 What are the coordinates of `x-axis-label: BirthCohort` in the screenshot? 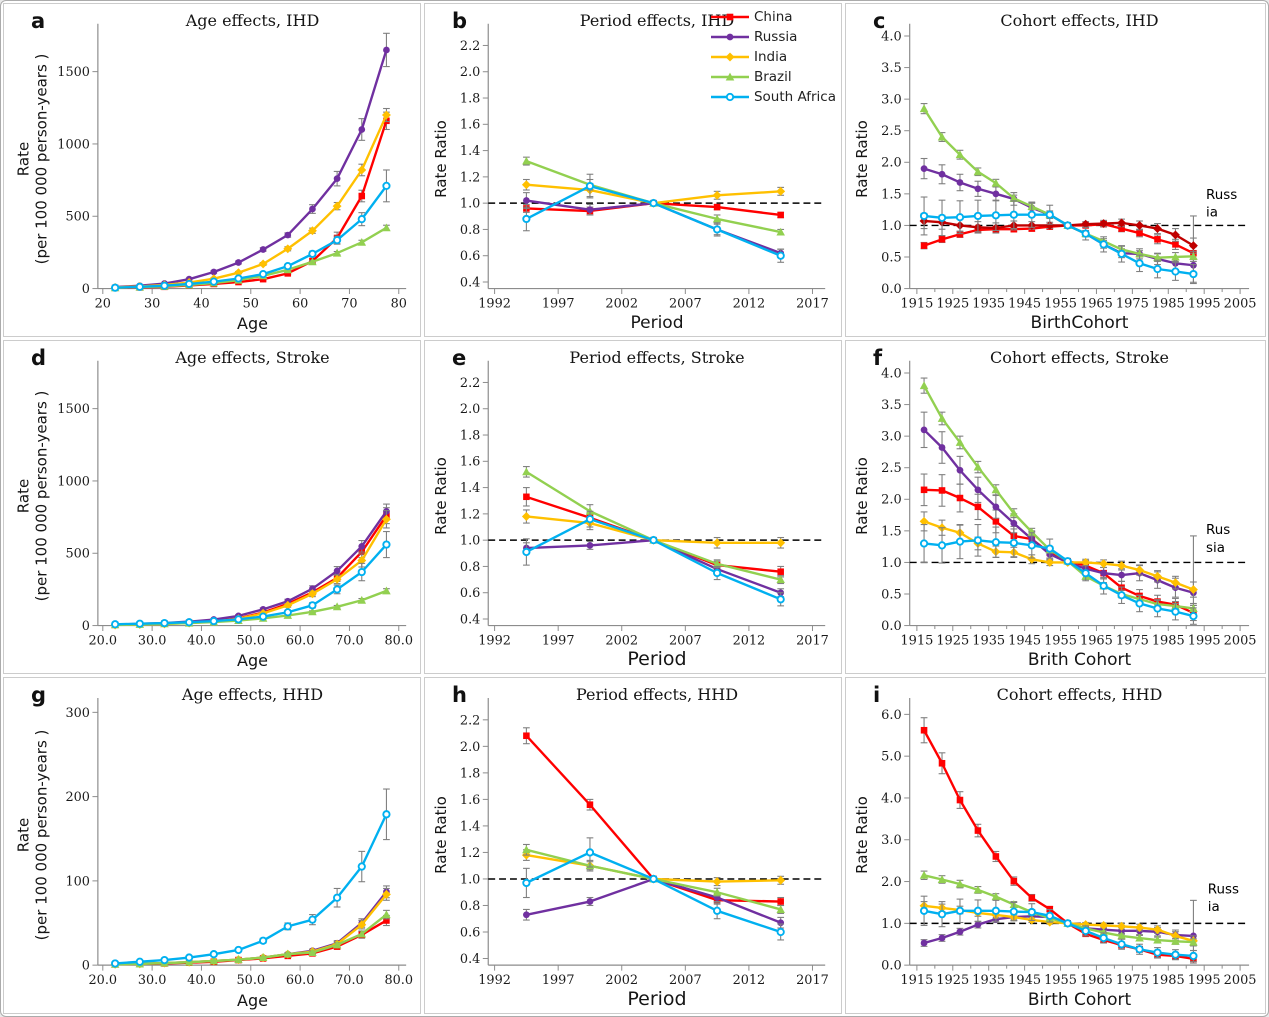 It's located at (1079, 323).